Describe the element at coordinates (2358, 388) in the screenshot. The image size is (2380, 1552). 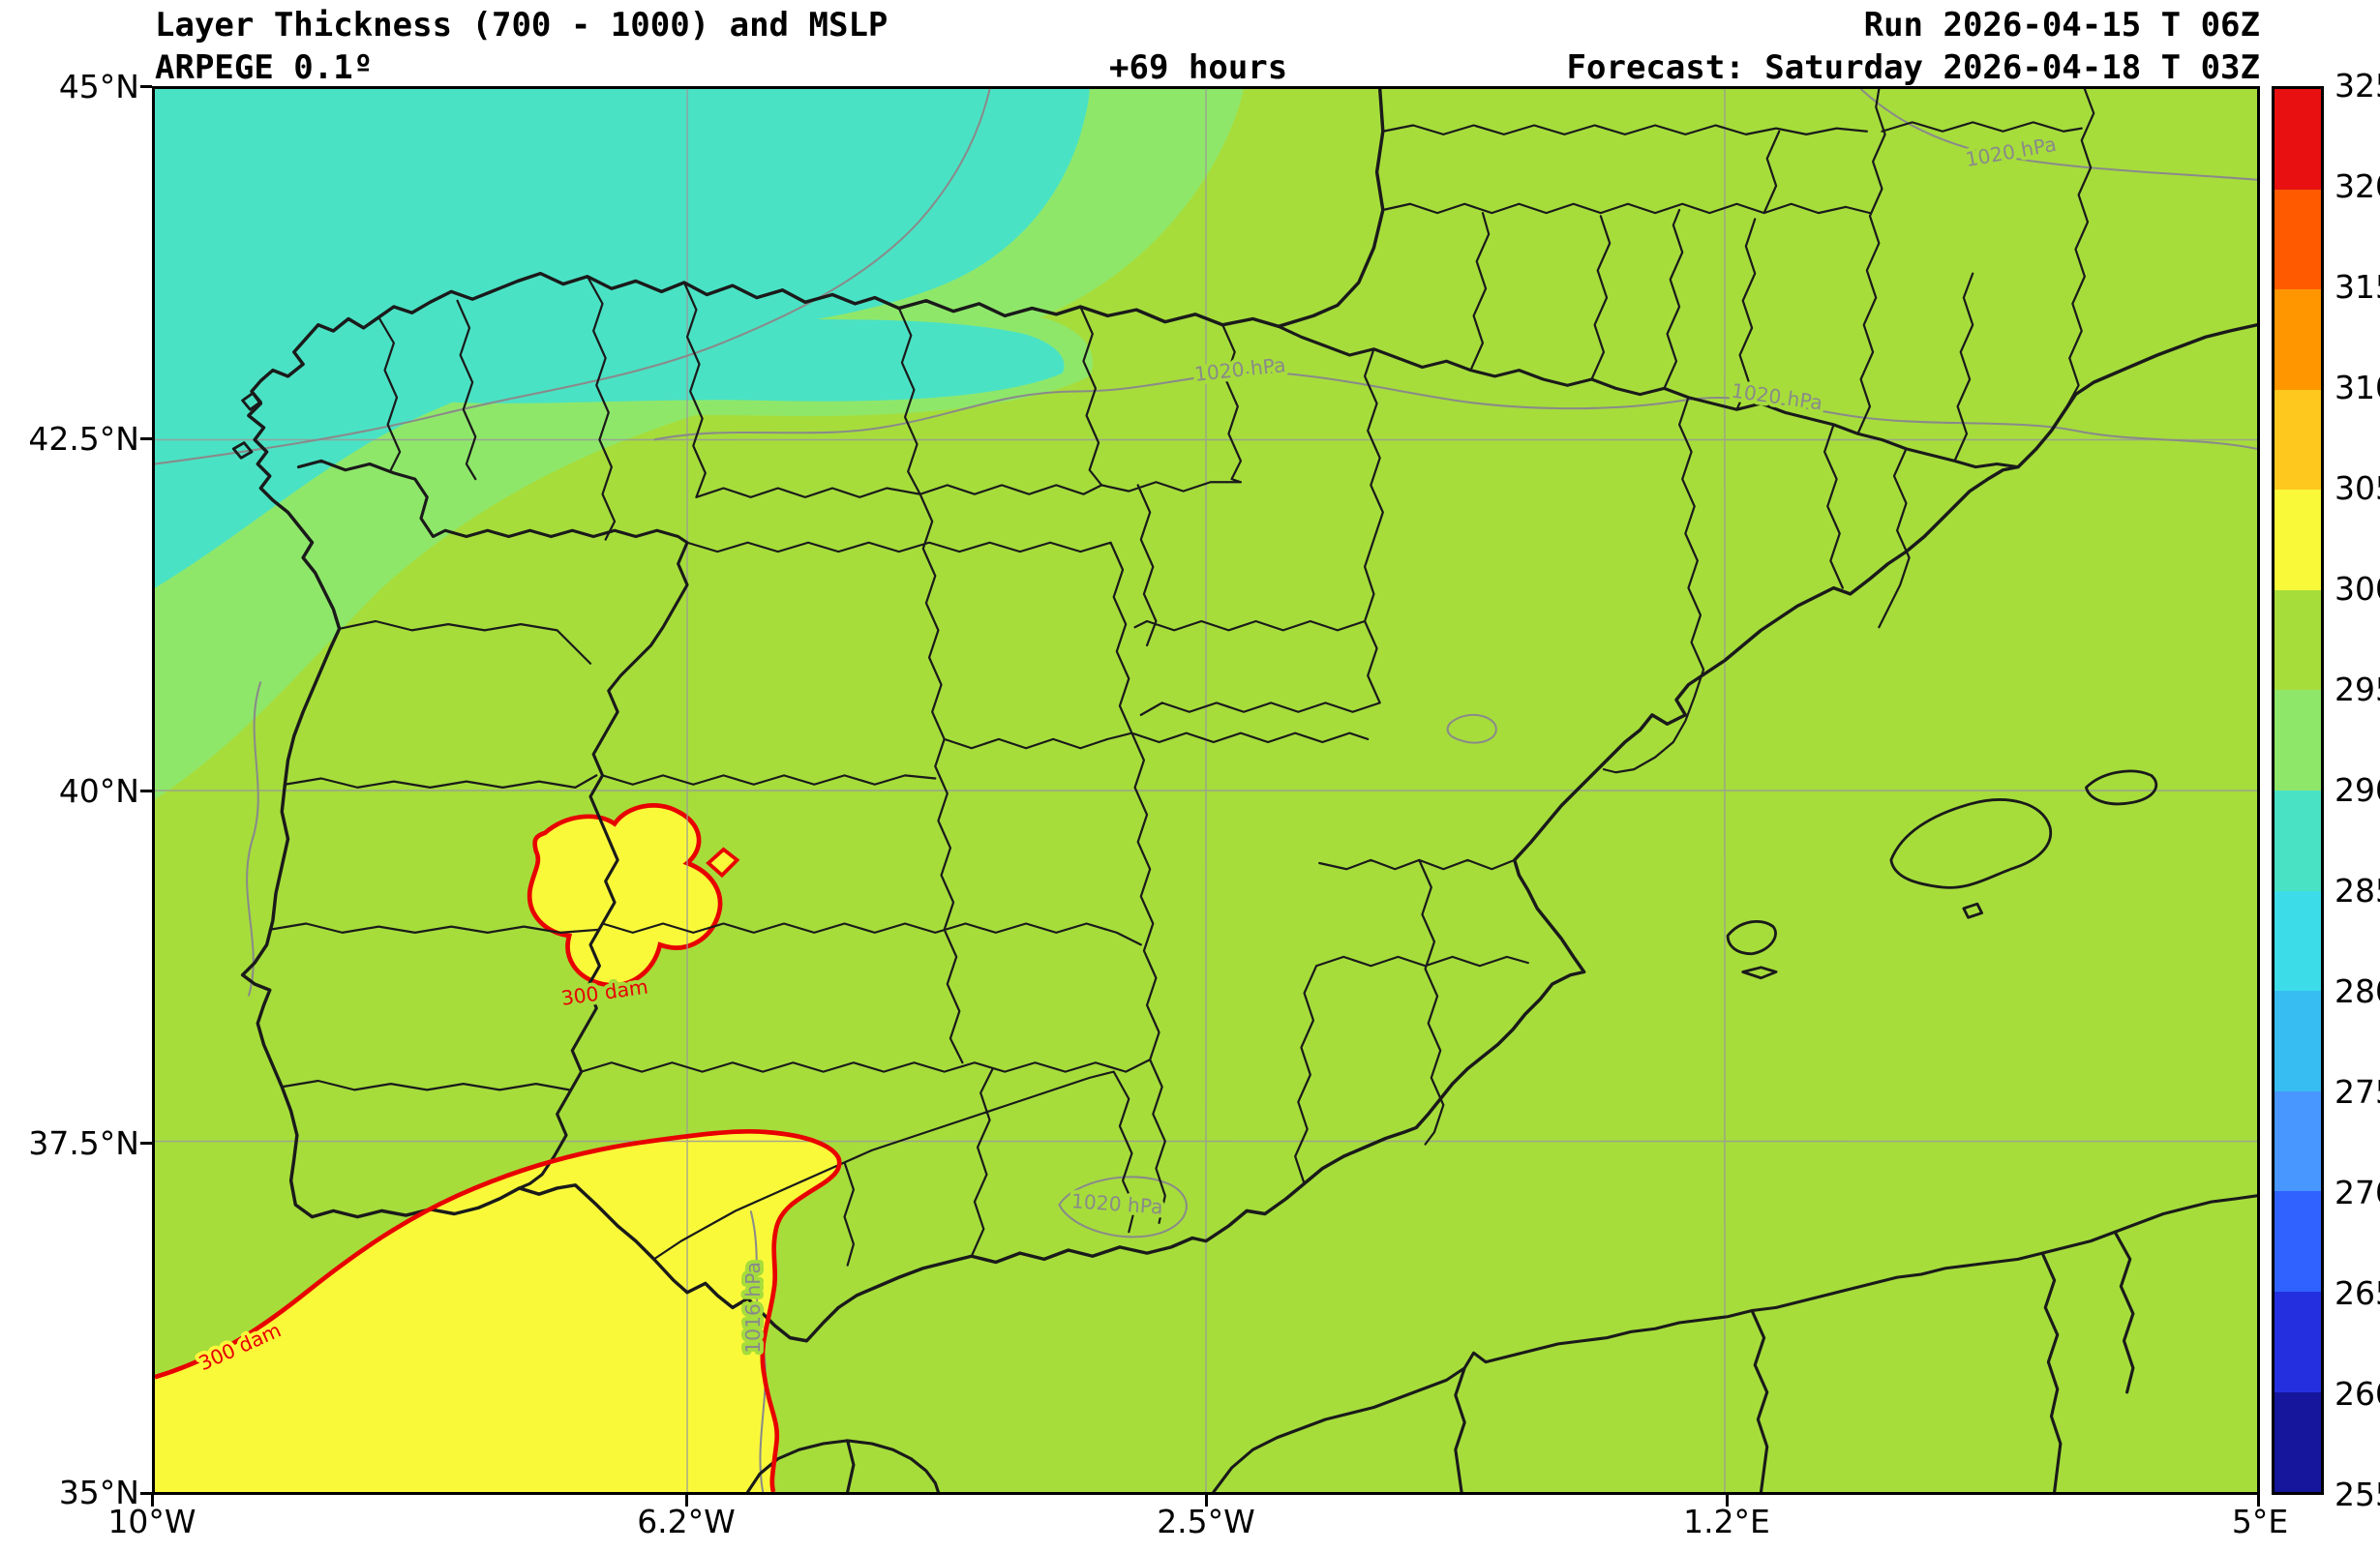
I see `colorbar-tick-label: 310` at that location.